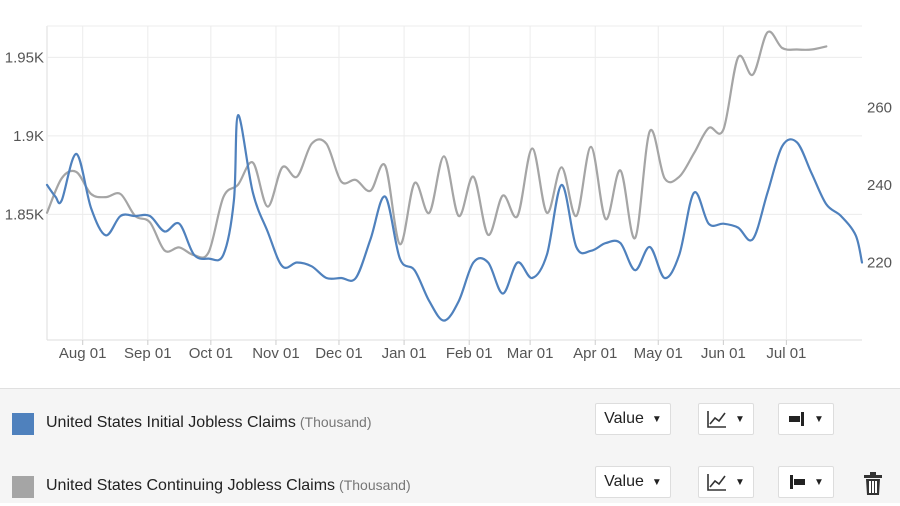 This screenshot has width=900, height=506. Describe the element at coordinates (24, 57) in the screenshot. I see `left-tick-label: 1.95K` at that location.